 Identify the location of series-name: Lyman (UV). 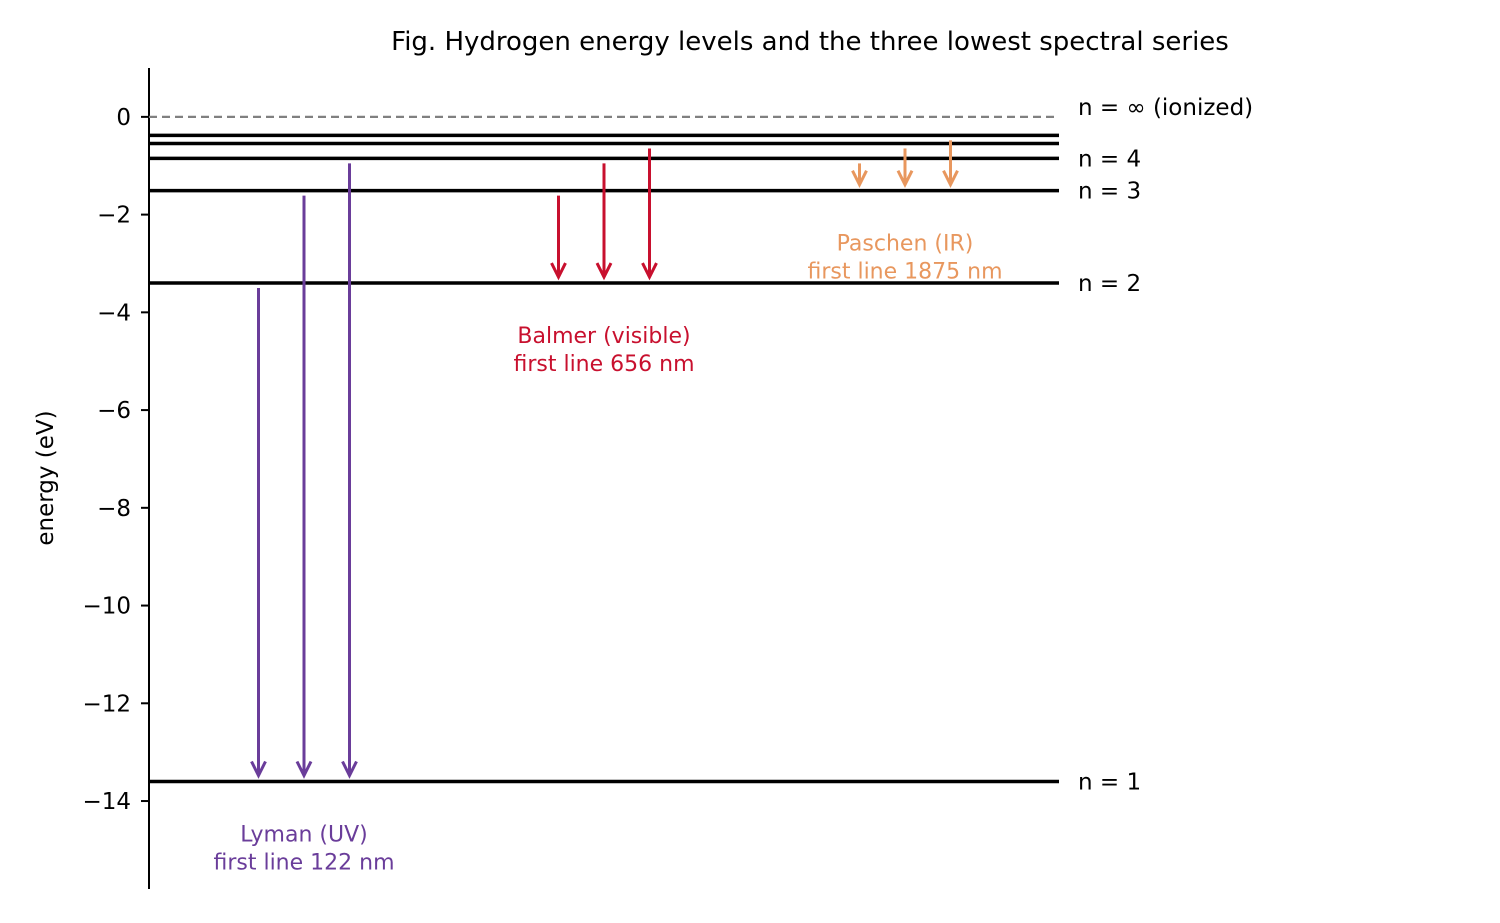
(303, 834).